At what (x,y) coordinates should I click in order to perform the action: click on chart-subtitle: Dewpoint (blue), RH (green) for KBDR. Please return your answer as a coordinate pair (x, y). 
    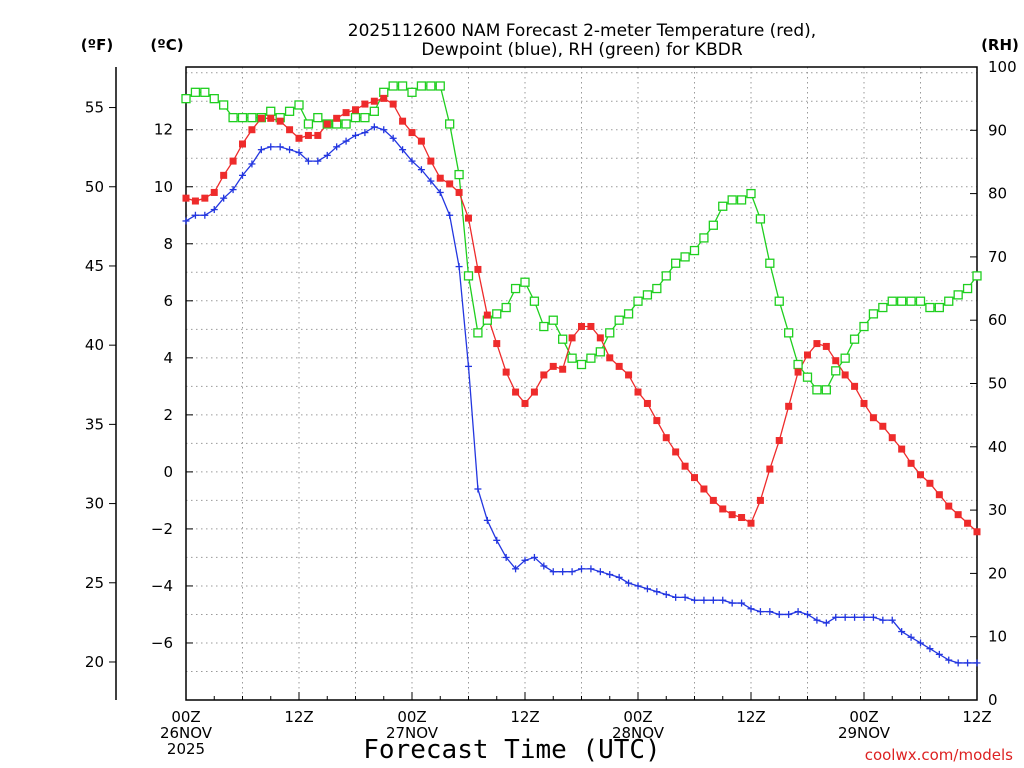
    Looking at the image, I should click on (581, 50).